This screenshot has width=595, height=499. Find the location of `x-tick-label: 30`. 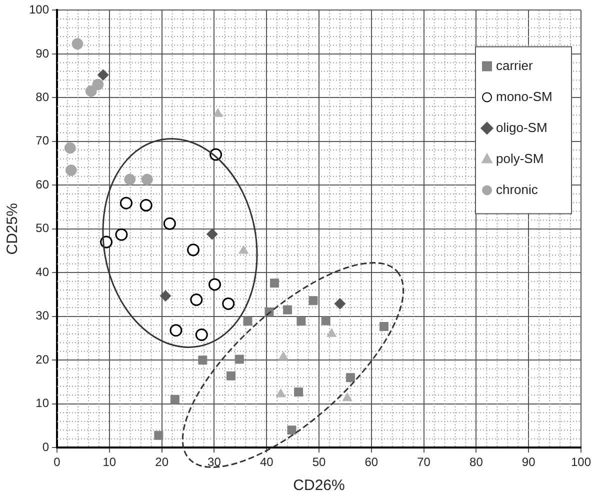

x-tick-label: 30 is located at coordinates (215, 462).